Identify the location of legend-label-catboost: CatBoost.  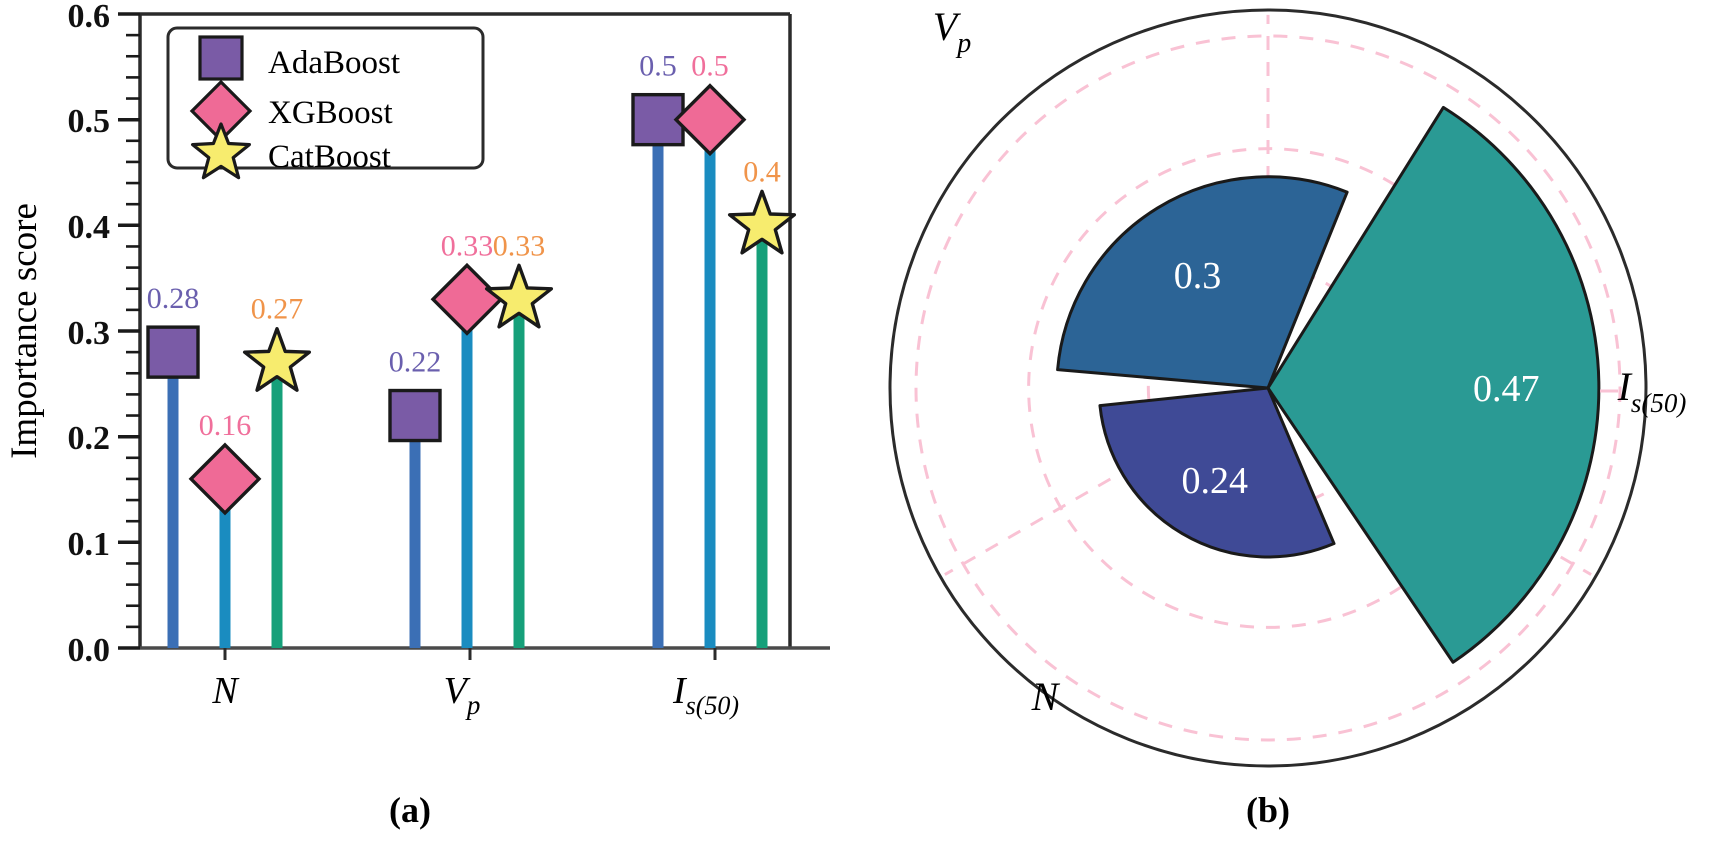
(329, 157).